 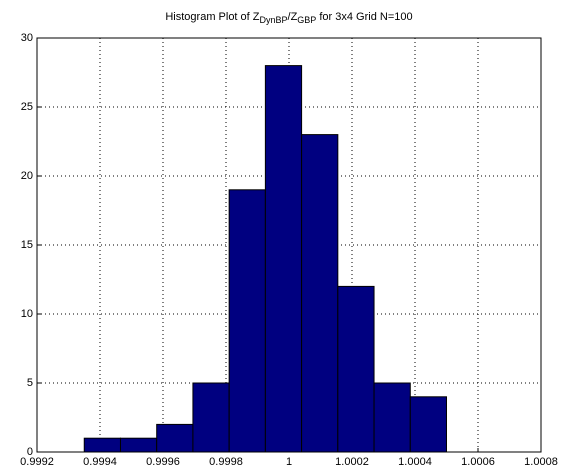 I want to click on y-tick-label: 0, so click(x=30, y=452).